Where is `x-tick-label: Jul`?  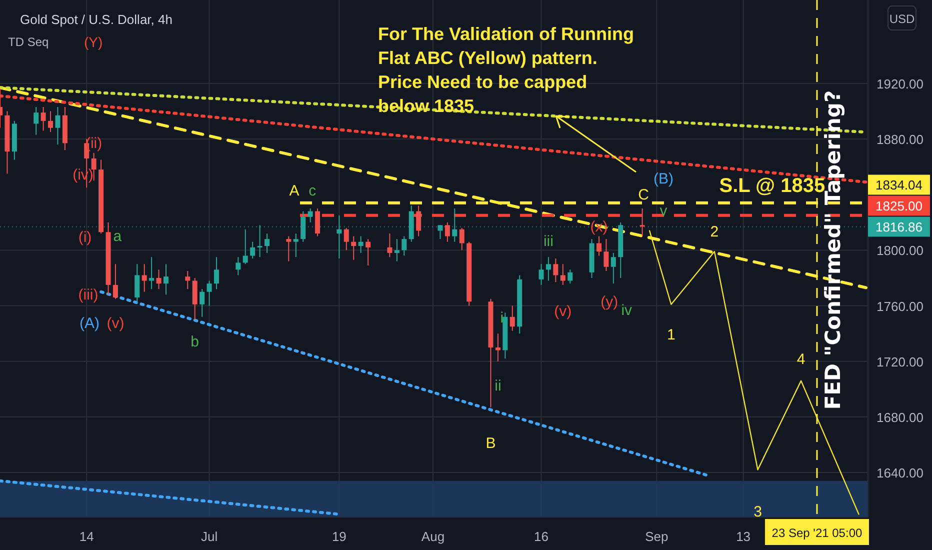 x-tick-label: Jul is located at coordinates (209, 536).